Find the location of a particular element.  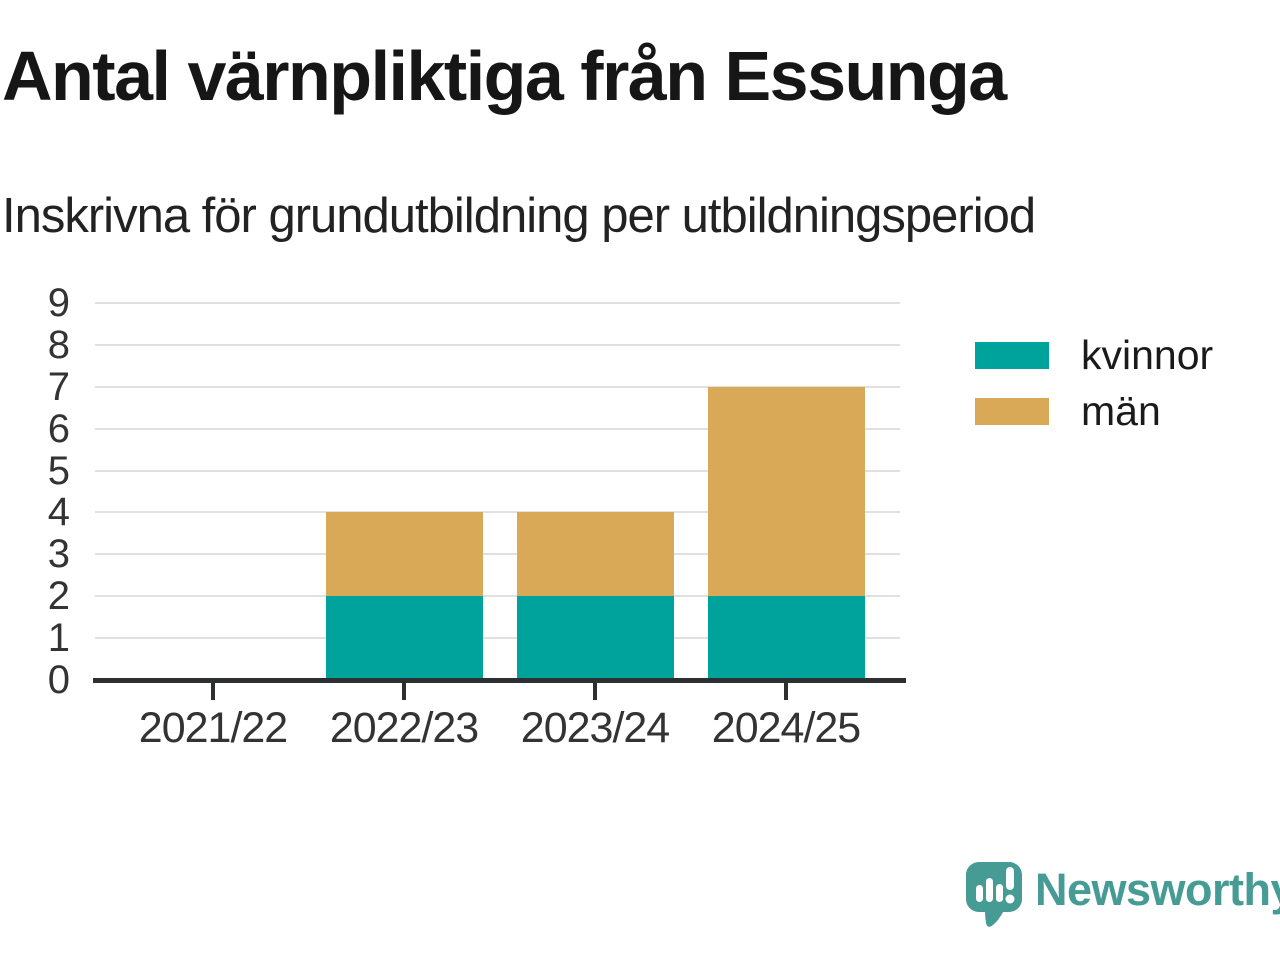

legend-label-kvinnor: kvinnor is located at coordinates (1147, 355).